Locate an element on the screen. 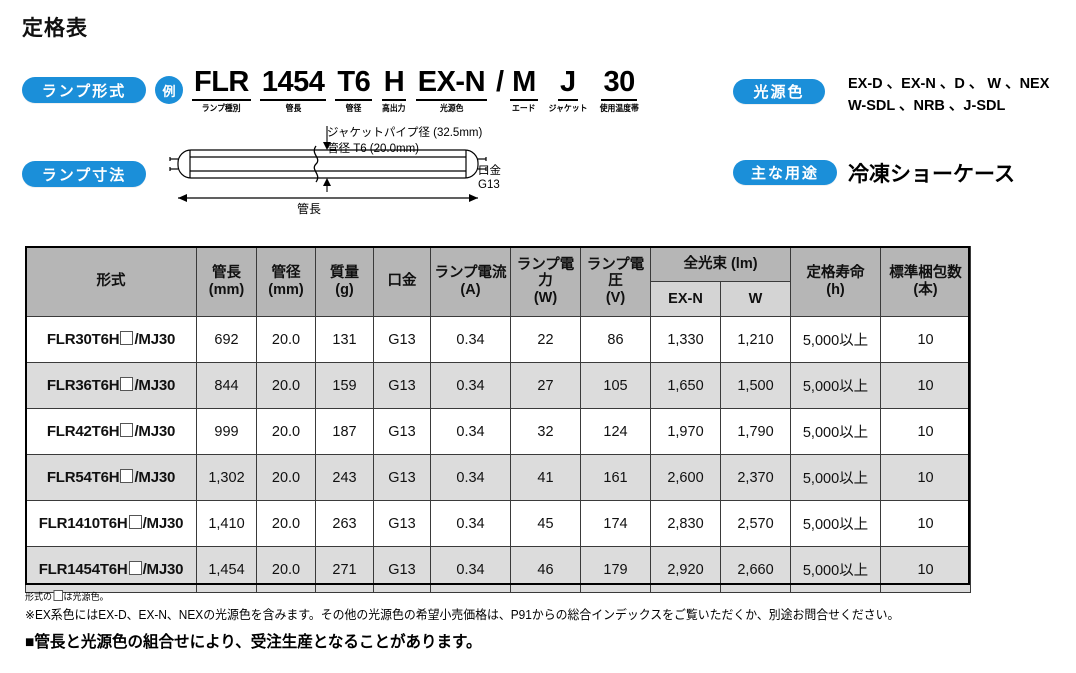 Image resolution: width=1076 pixels, height=673 pixels. col-header-flux-w: W is located at coordinates (755, 299).